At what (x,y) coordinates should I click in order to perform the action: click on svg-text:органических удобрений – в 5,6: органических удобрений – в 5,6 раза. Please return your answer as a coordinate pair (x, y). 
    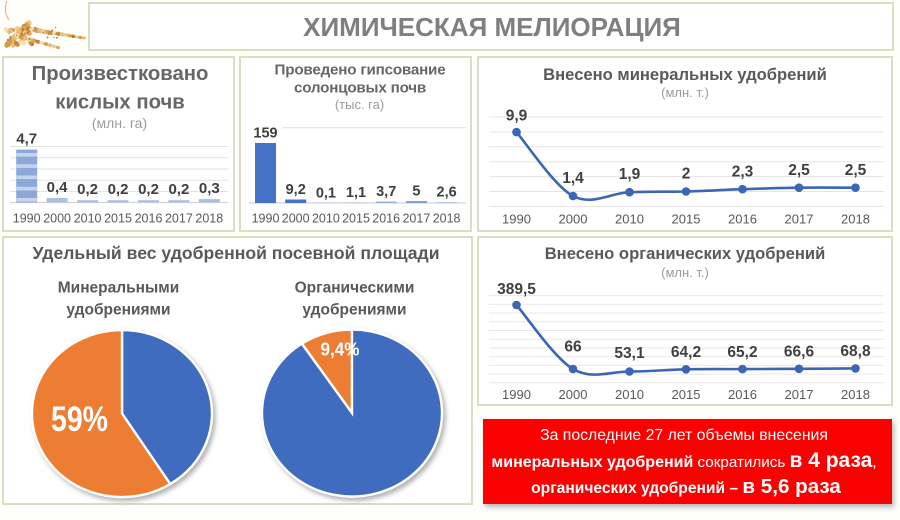
    Looking at the image, I should click on (686, 486).